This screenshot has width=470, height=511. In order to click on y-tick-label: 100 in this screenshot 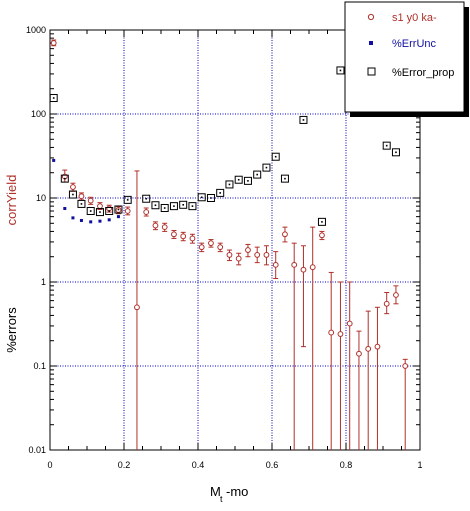, I will do `click(38, 114)`.